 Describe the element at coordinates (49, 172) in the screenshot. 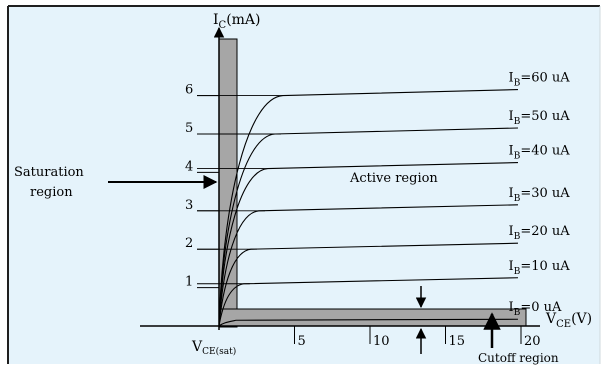

I see `saturation-region-label-line1: Saturation` at that location.